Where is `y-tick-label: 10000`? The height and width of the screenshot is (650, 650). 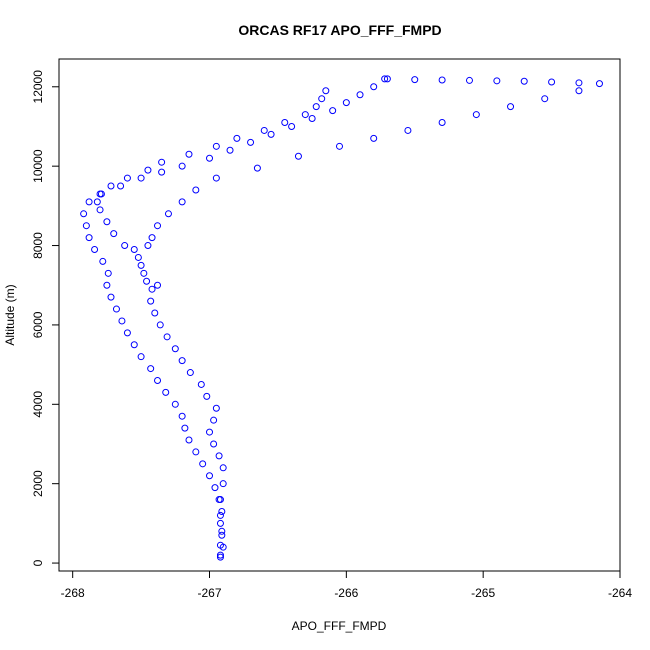
y-tick-label: 10000 is located at coordinates (38, 166).